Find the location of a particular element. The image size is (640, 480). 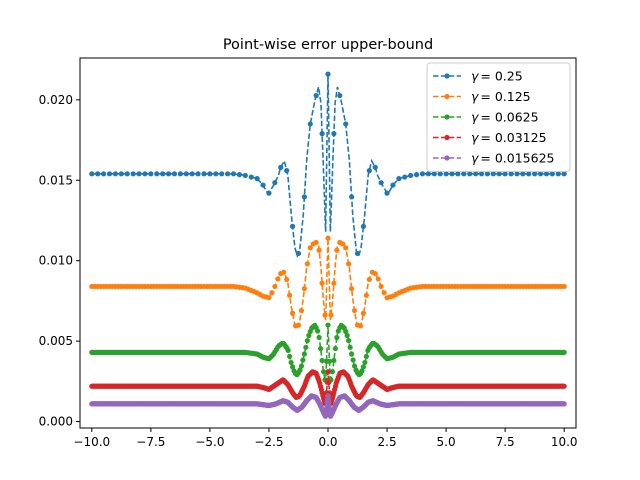

legend-item: γ = 0.125 is located at coordinates (482, 96).